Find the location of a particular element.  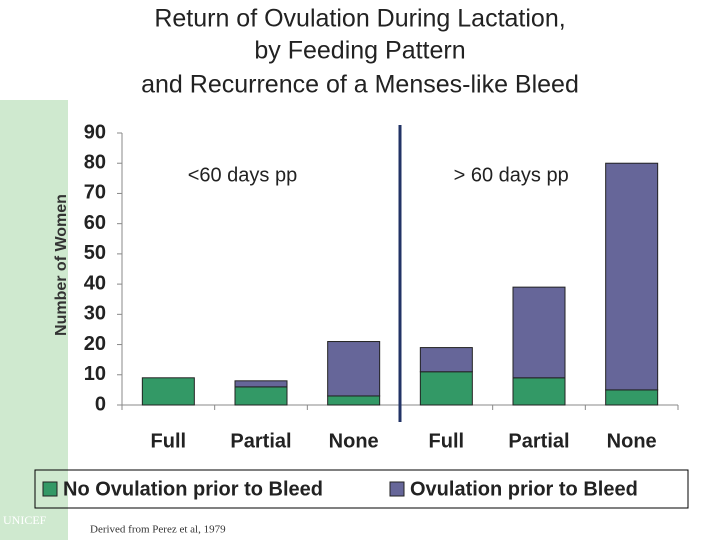

side-strip is located at coordinates (34, 320).